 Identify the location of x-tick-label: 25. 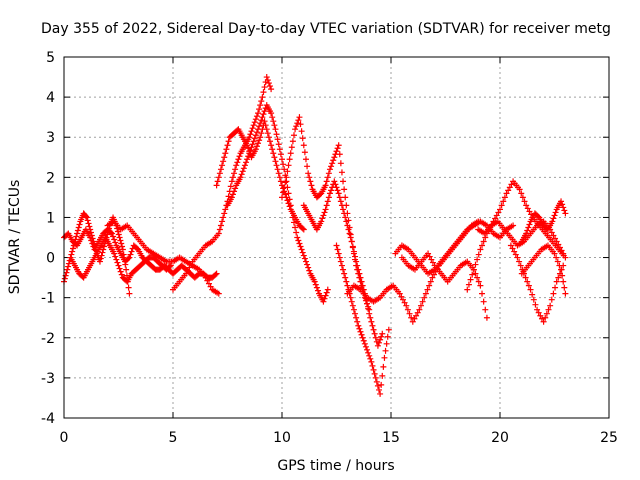
(609, 438).